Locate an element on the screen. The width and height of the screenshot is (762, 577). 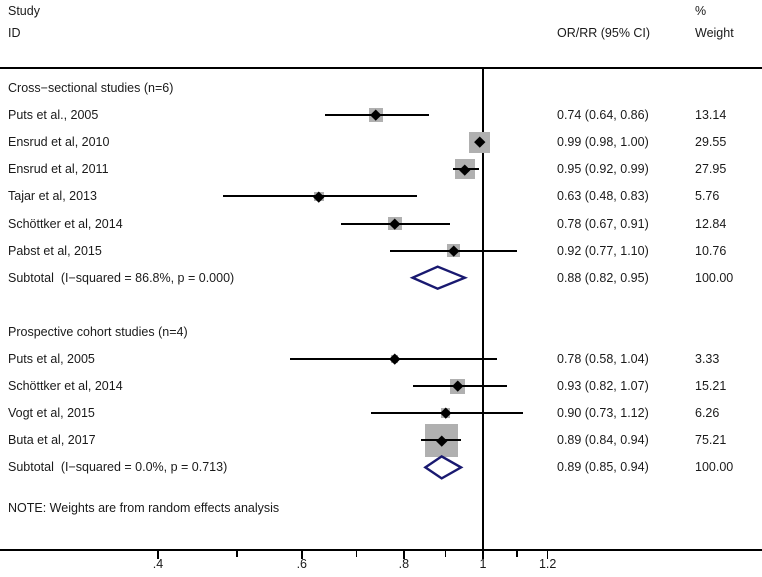
or-ci-value: 0.78 (0.58, 1.04) is located at coordinates (603, 358).